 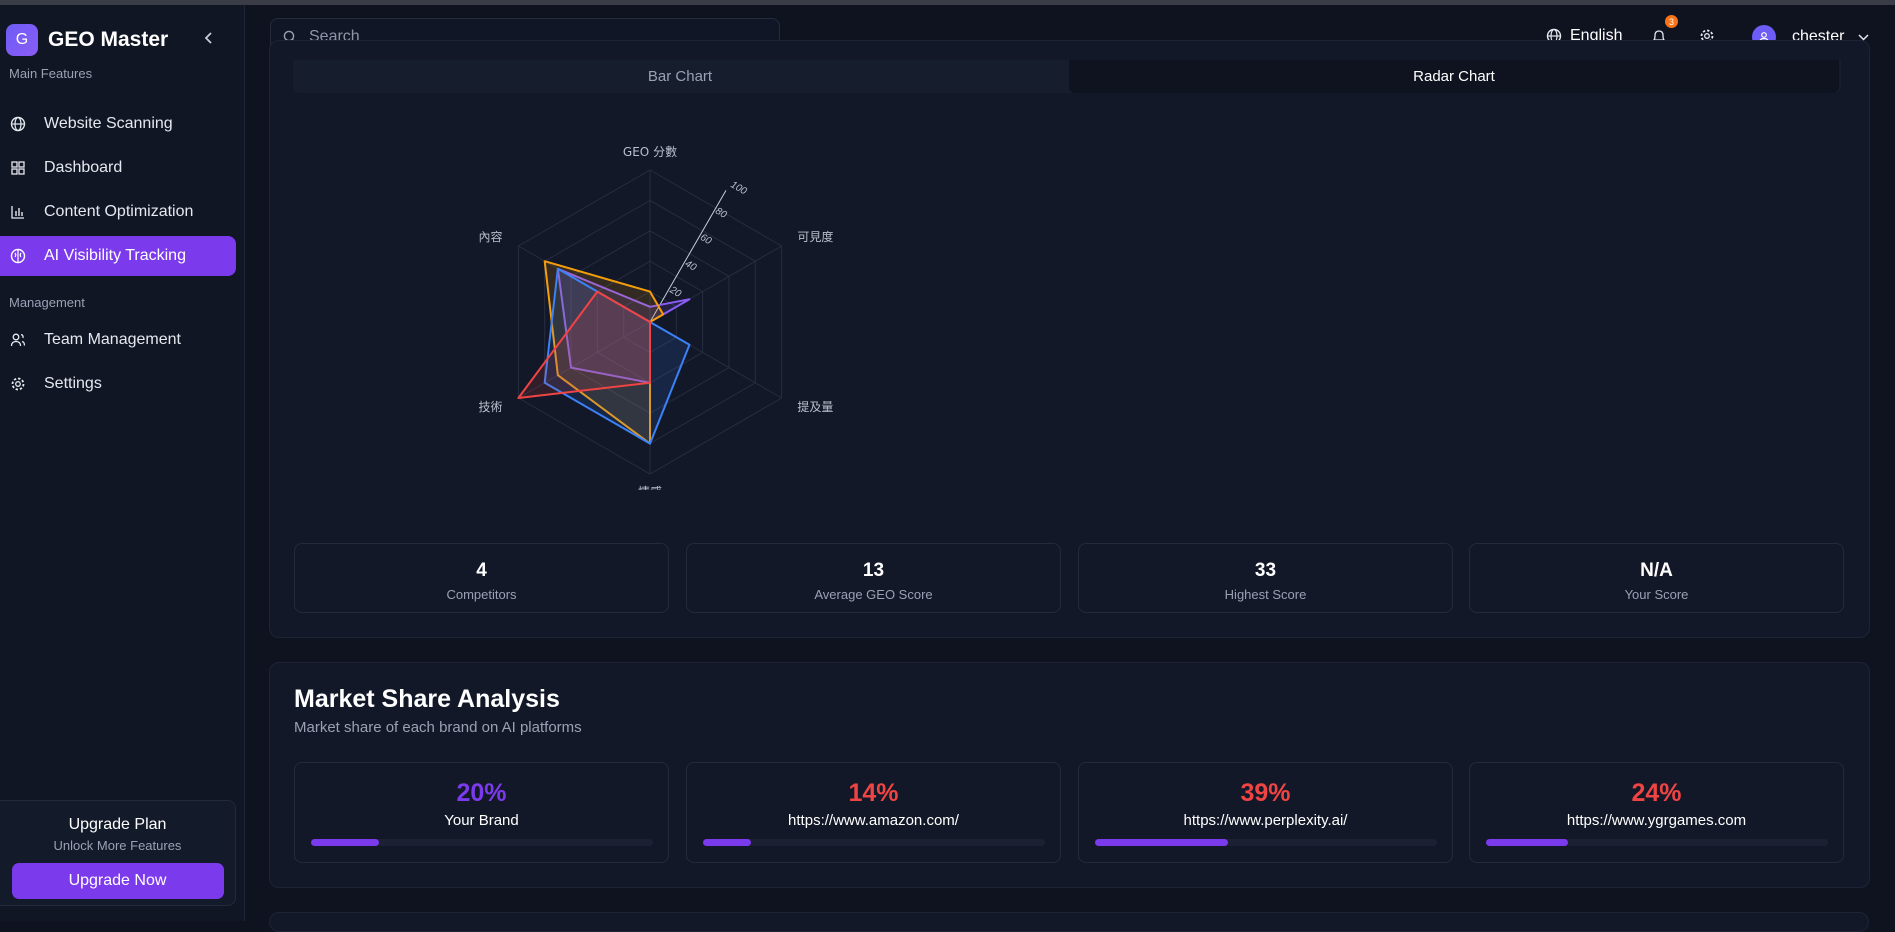 What do you see at coordinates (873, 570) in the screenshot?
I see `stat-value: 13` at bounding box center [873, 570].